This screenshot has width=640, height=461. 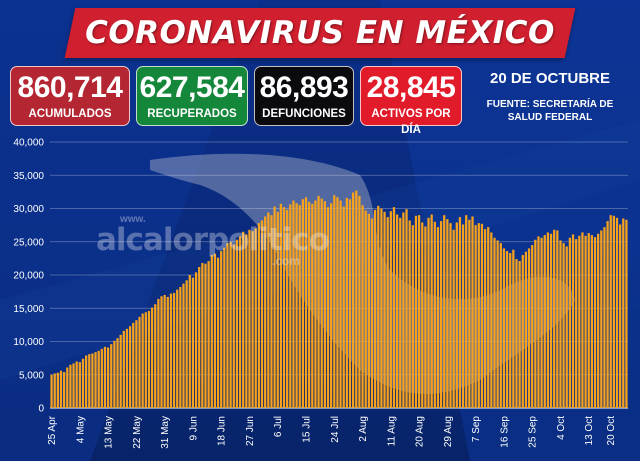 I want to click on stat-recovered-value: 627,584, so click(x=192, y=87).